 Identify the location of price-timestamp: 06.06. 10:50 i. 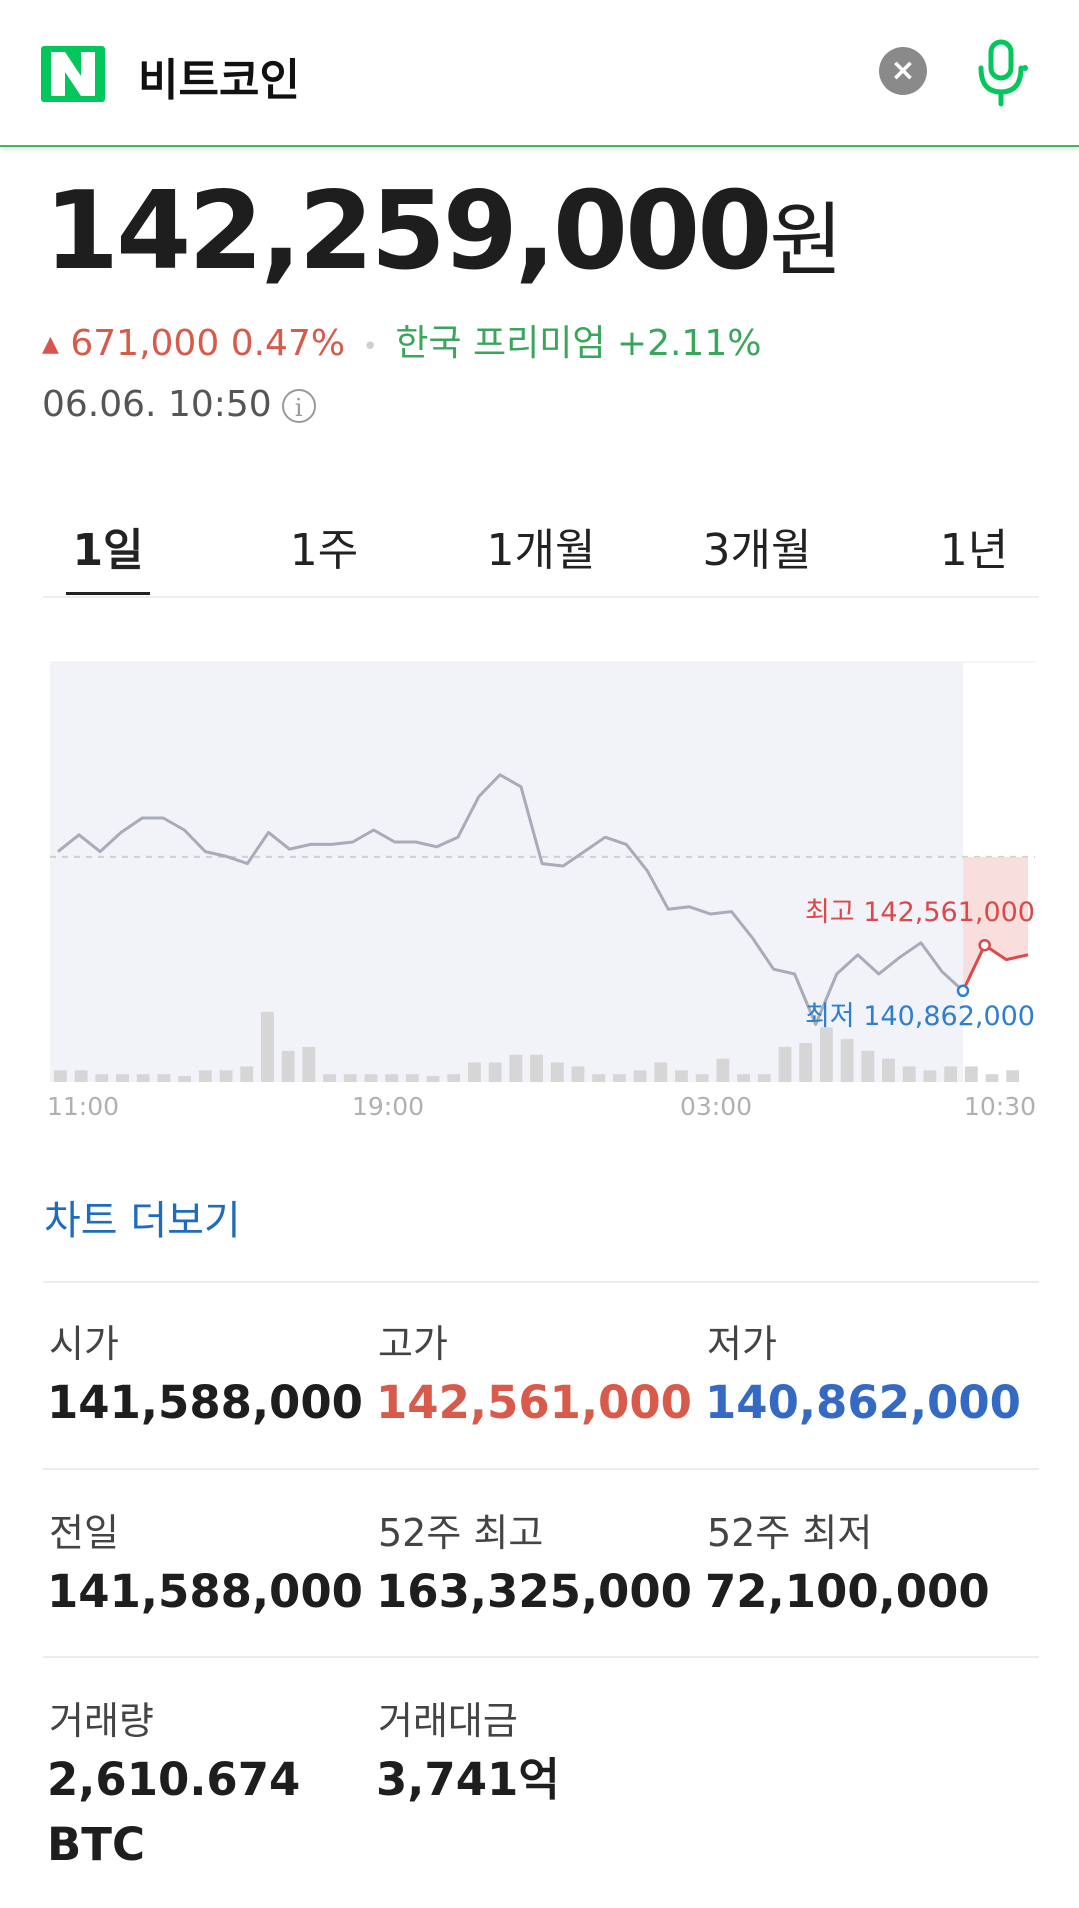
(179, 404).